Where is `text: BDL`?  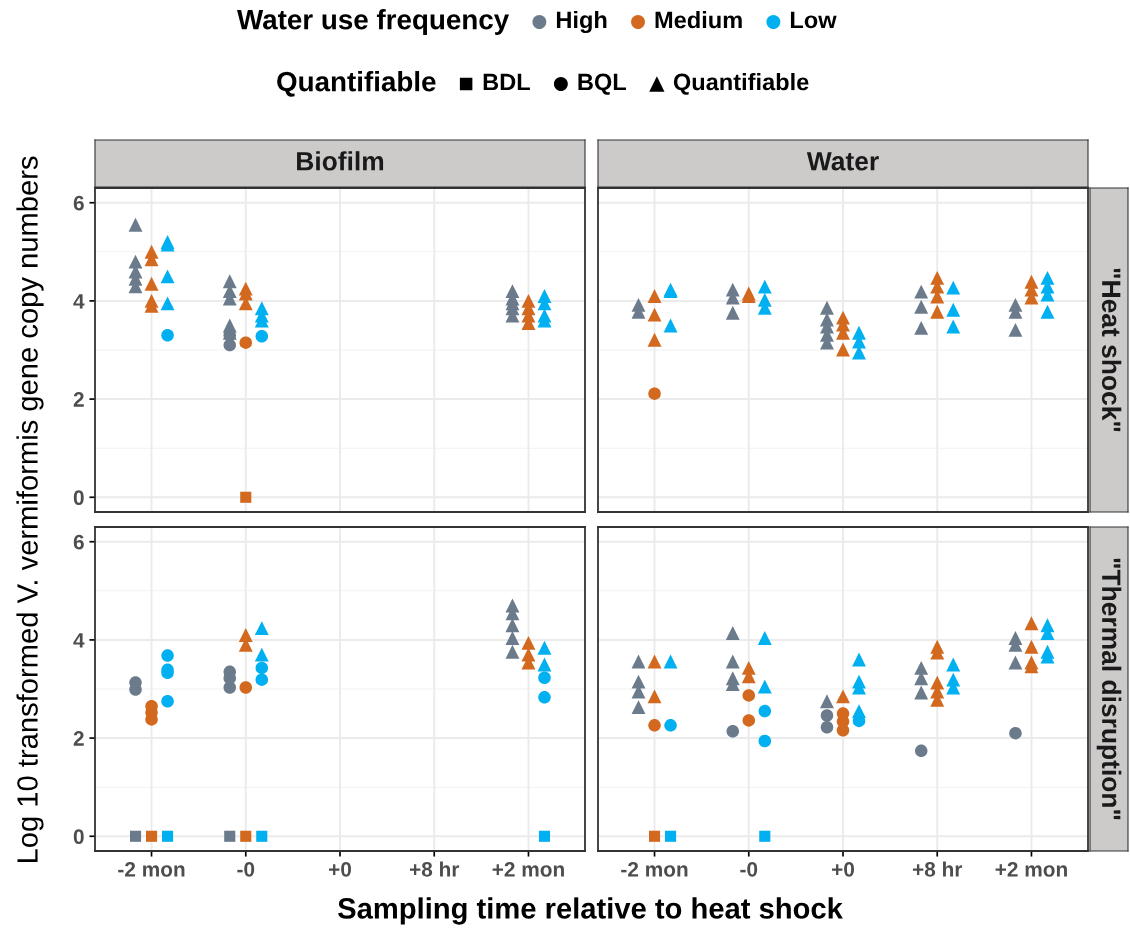 text: BDL is located at coordinates (506, 82).